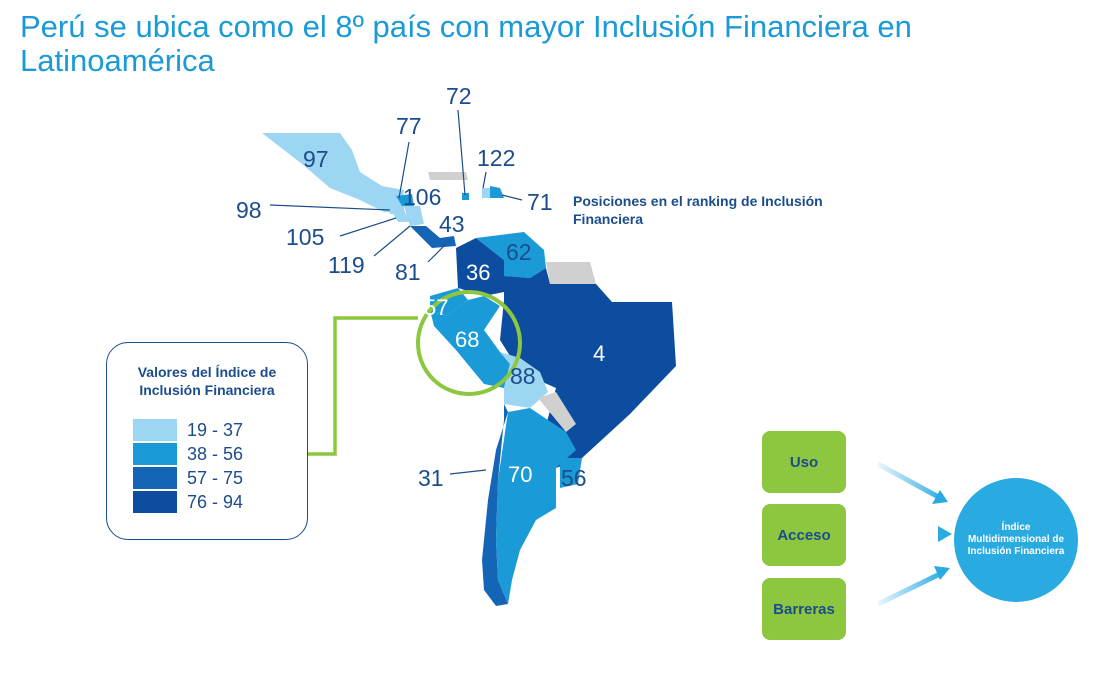 This screenshot has height=688, width=1094. I want to click on rank-nicaragua: 119, so click(346, 265).